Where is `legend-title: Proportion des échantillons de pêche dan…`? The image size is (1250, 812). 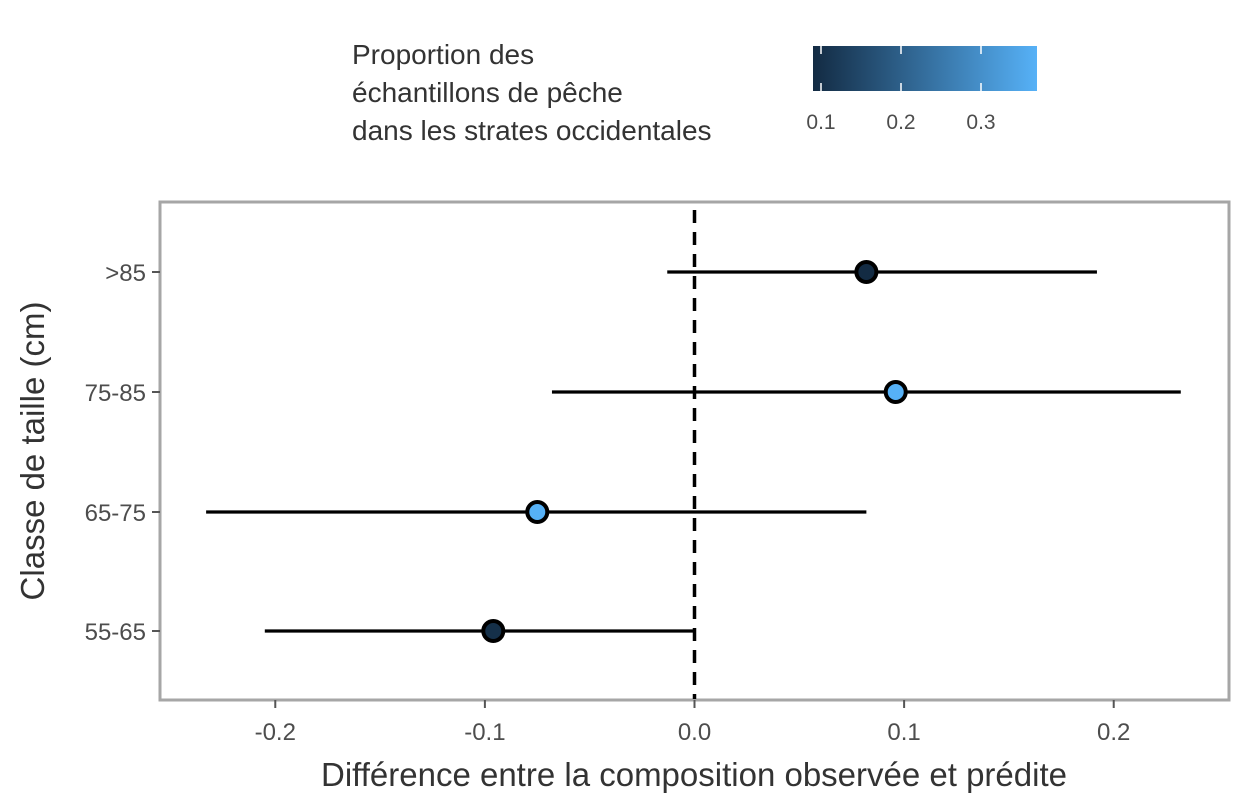
legend-title: Proportion des échantillons de pêche dan… is located at coordinates (532, 92).